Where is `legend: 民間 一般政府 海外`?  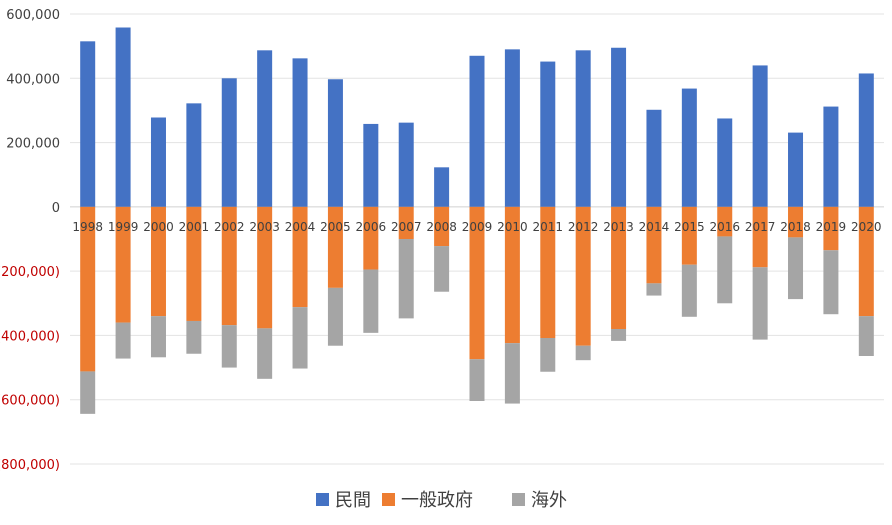
legend: 民間 一般政府 海外 is located at coordinates (441, 500).